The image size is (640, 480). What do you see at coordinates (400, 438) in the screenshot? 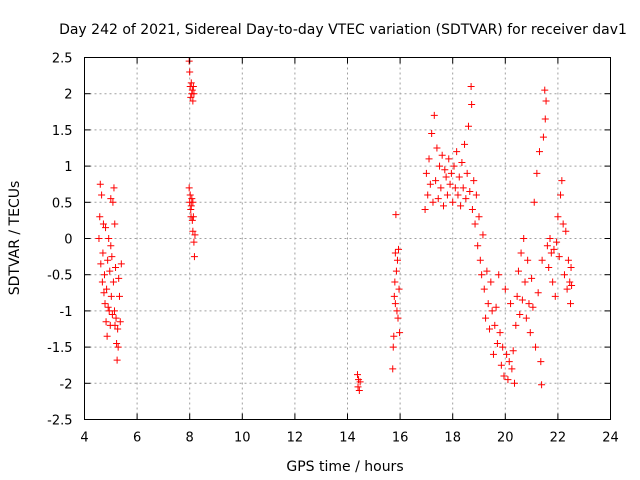
I see `x-tick-label: 16` at bounding box center [400, 438].